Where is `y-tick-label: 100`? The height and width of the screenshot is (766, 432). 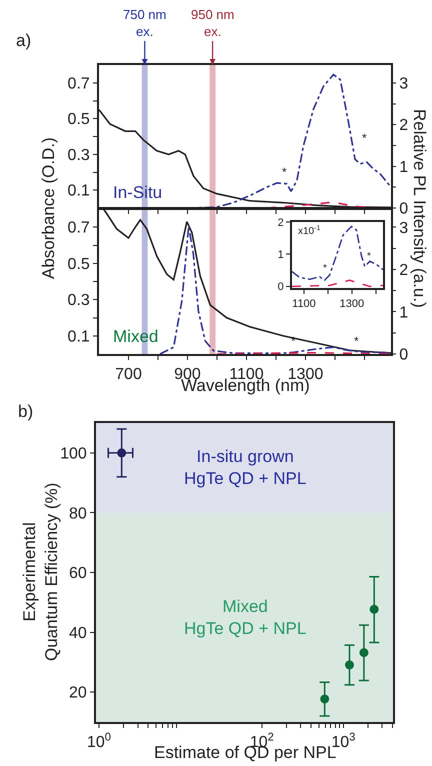 y-tick-label: 100 is located at coordinates (73, 454).